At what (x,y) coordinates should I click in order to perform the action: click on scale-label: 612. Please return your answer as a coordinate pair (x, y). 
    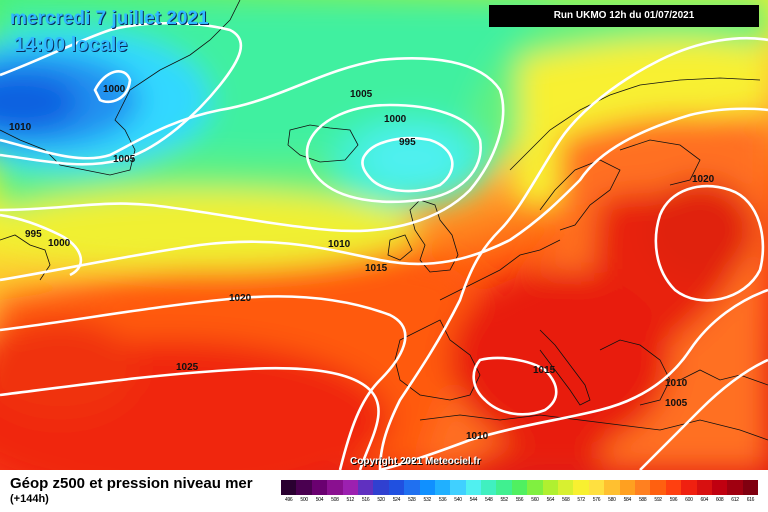
    Looking at the image, I should click on (735, 500).